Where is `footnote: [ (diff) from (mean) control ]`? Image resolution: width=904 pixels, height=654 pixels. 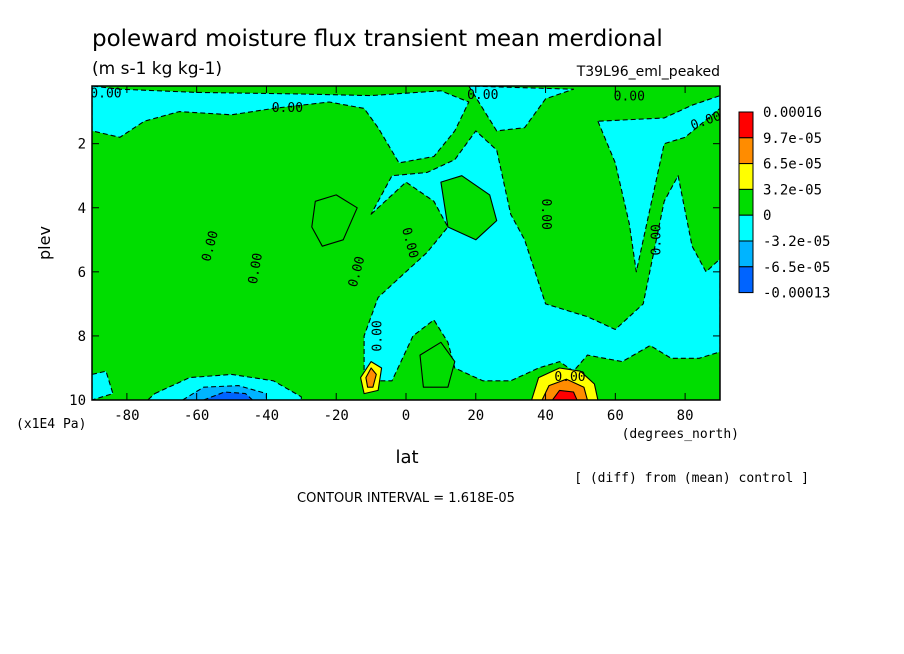
footnote: [ (diff) from (mean) control ] is located at coordinates (691, 478).